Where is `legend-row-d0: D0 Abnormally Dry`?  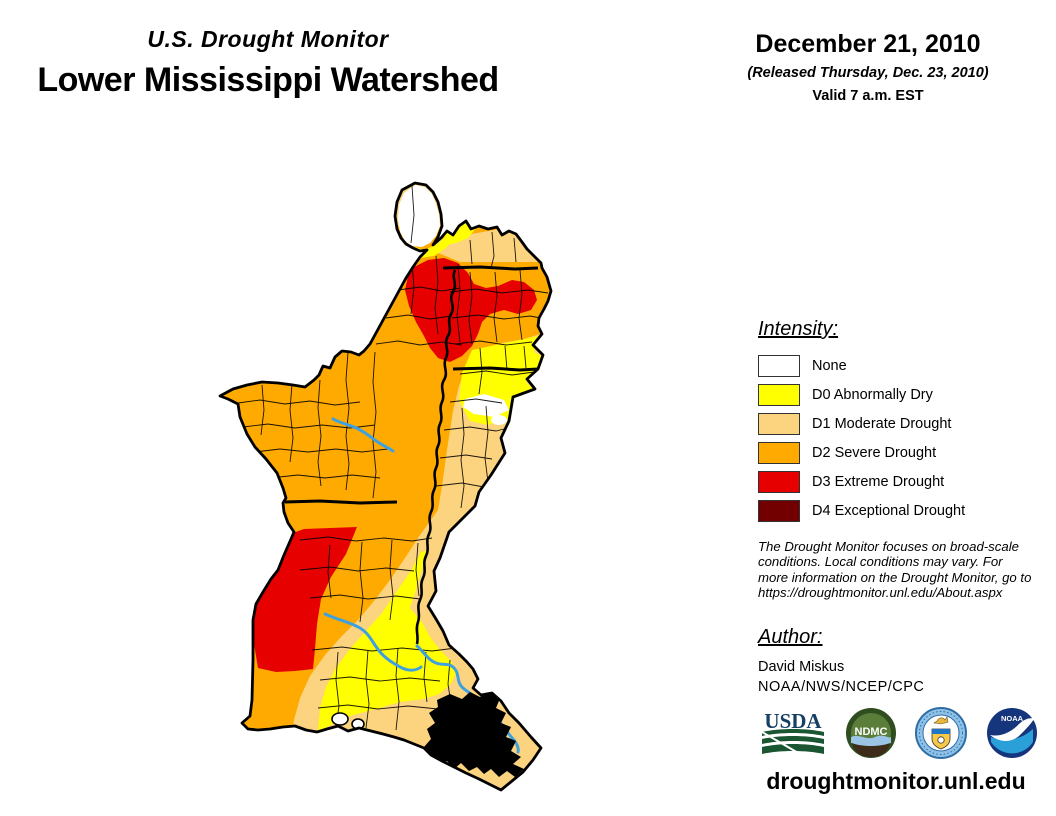
legend-row-d0: D0 Abnormally Dry is located at coordinates (898, 394).